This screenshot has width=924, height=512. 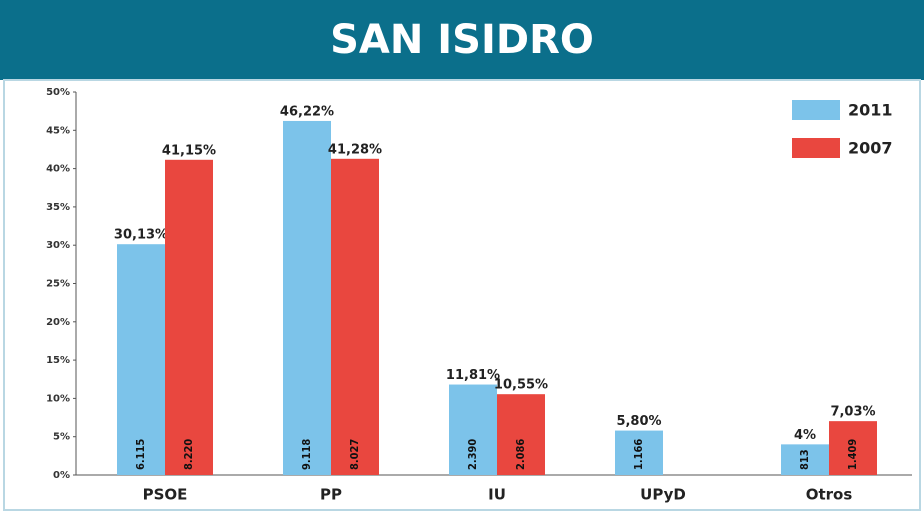 I want to click on y-tick-label: 35%, so click(x=58, y=207).